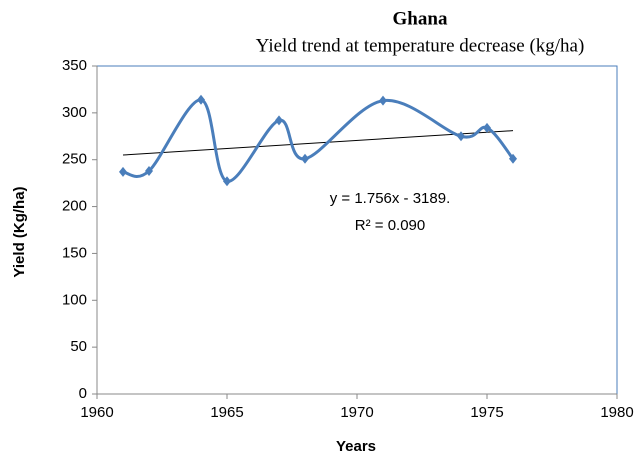 This screenshot has width=643, height=458. I want to click on x-tick-label: 1970, so click(356, 412).